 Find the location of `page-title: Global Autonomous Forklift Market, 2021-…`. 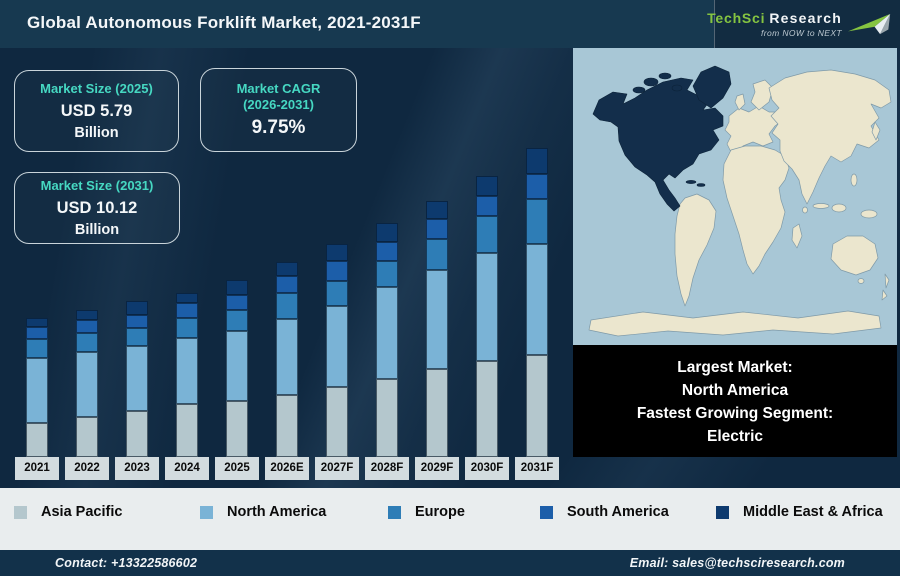

page-title: Global Autonomous Forklift Market, 2021-… is located at coordinates (224, 22).